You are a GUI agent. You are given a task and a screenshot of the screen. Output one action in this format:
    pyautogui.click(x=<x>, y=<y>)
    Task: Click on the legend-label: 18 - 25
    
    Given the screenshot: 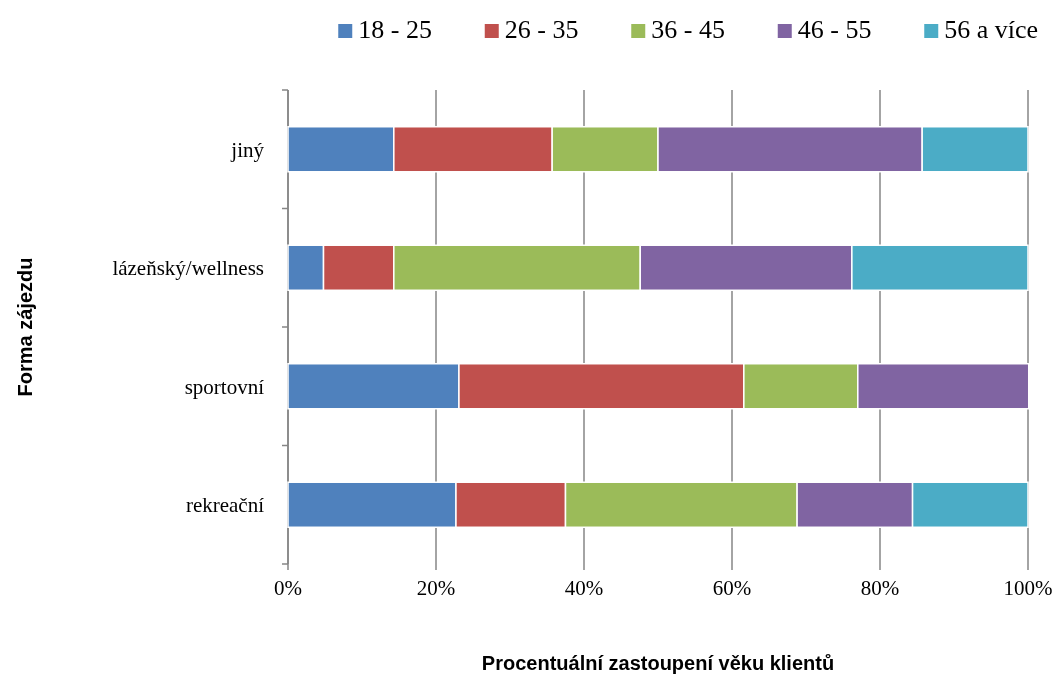 What is the action you would take?
    pyautogui.click(x=395, y=29)
    